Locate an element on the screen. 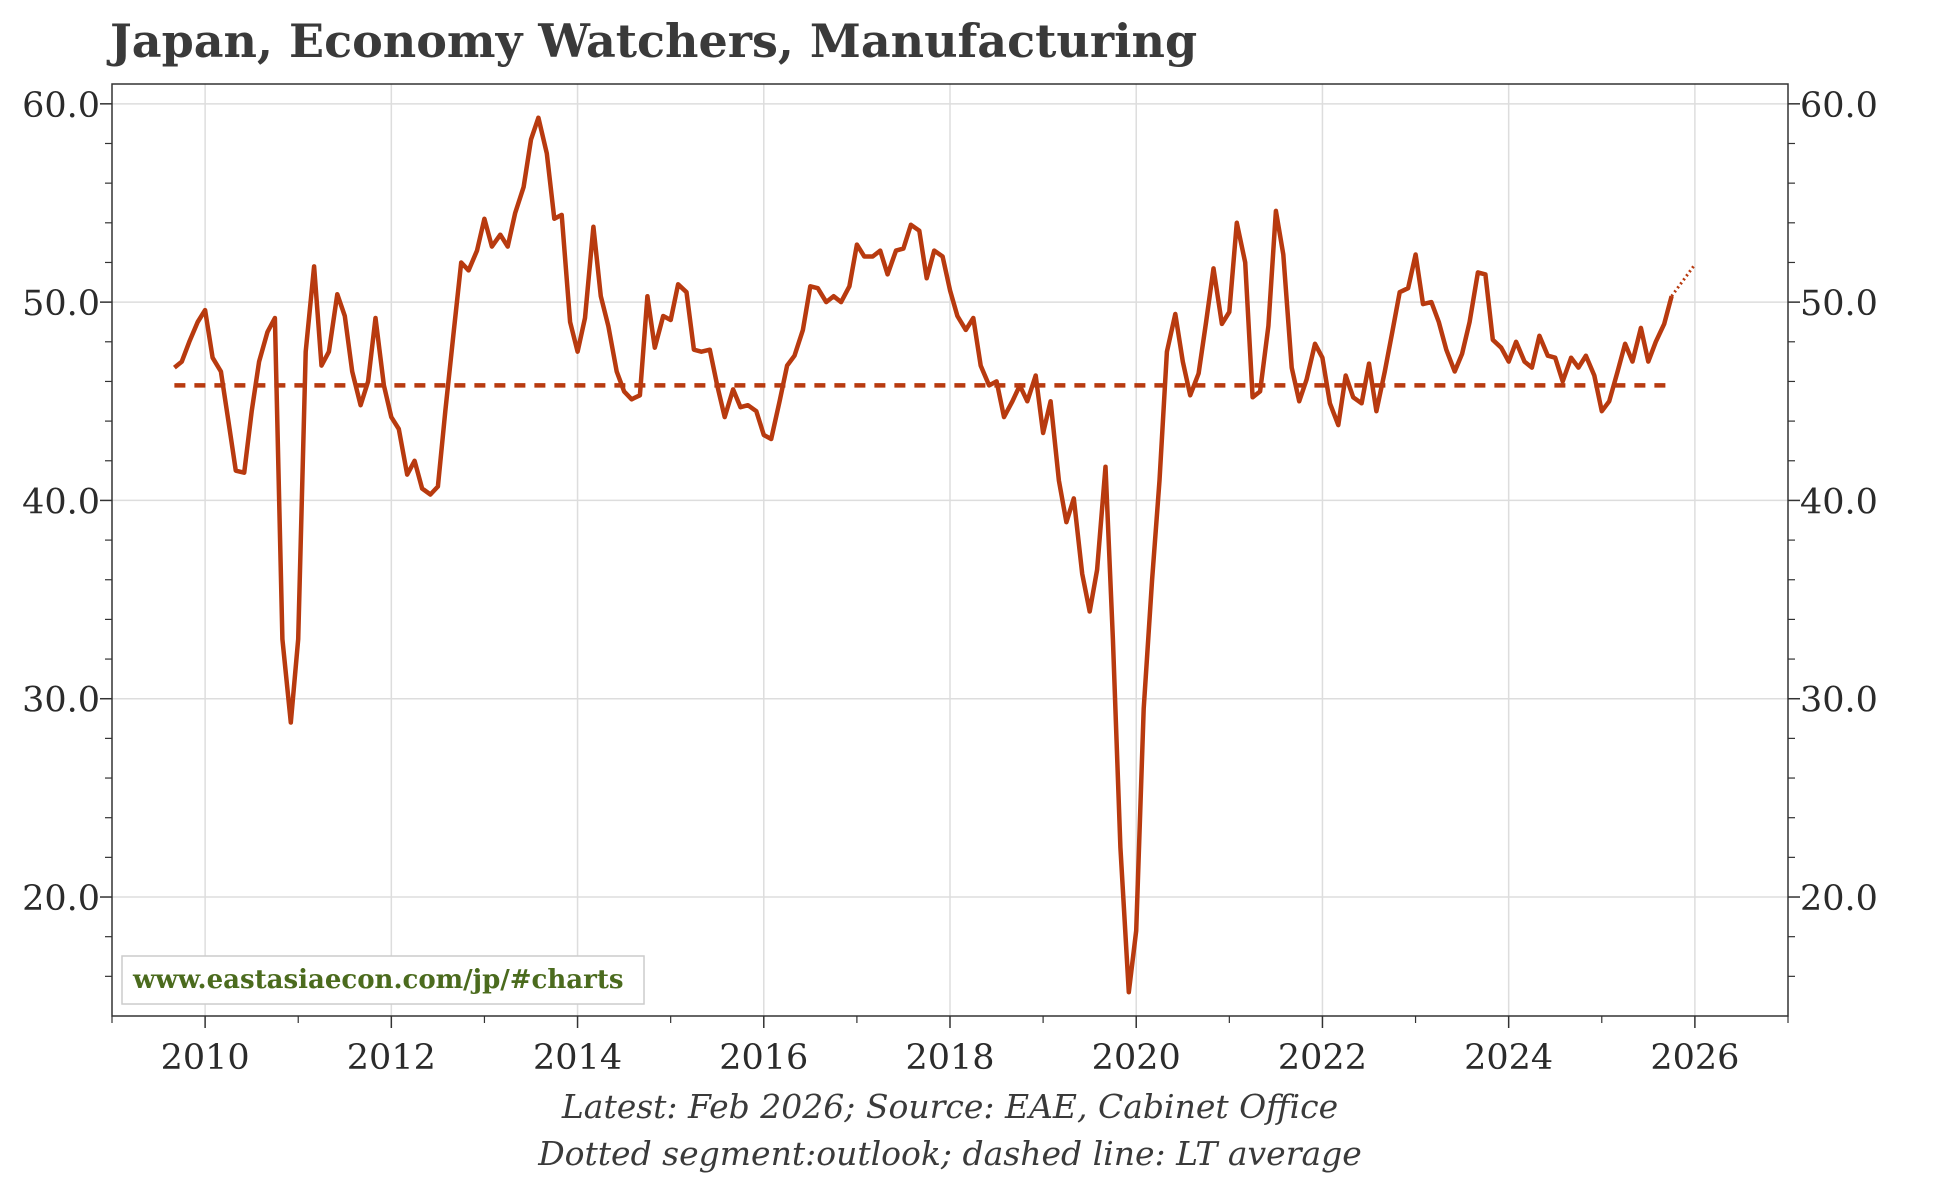 The image size is (1944, 1178). watermark-box: www.eastasiaecon.com/jp/#charts is located at coordinates (383, 980).